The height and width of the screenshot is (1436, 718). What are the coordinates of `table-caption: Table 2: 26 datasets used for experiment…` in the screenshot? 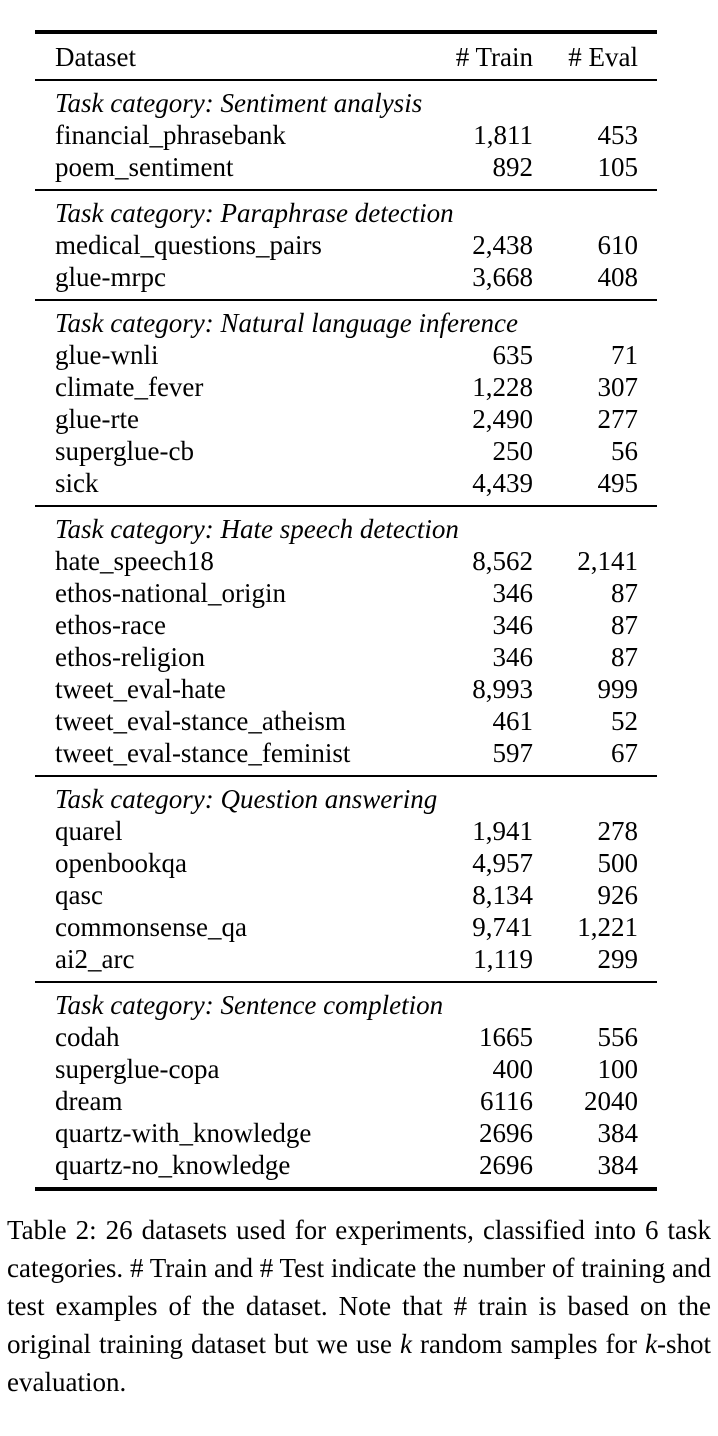 It's located at (359, 1306).